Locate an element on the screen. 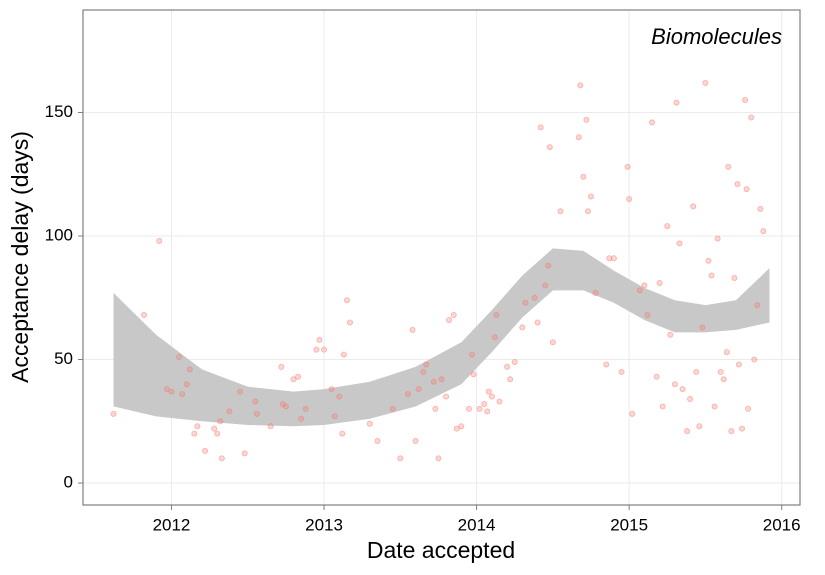  y-axis-label: Acceptance delay (days) is located at coordinates (20, 257).